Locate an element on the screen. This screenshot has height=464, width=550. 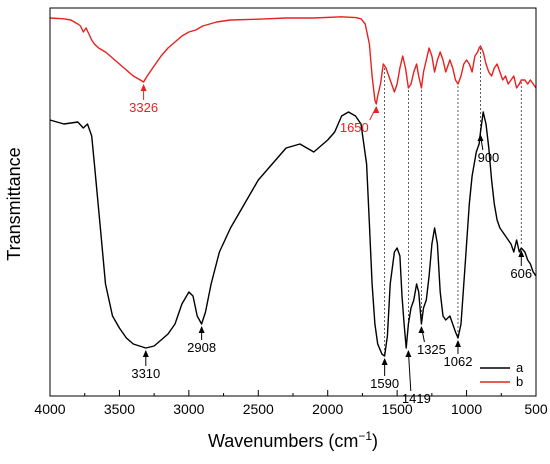
peak-label-1590: 1590 is located at coordinates (384, 383).